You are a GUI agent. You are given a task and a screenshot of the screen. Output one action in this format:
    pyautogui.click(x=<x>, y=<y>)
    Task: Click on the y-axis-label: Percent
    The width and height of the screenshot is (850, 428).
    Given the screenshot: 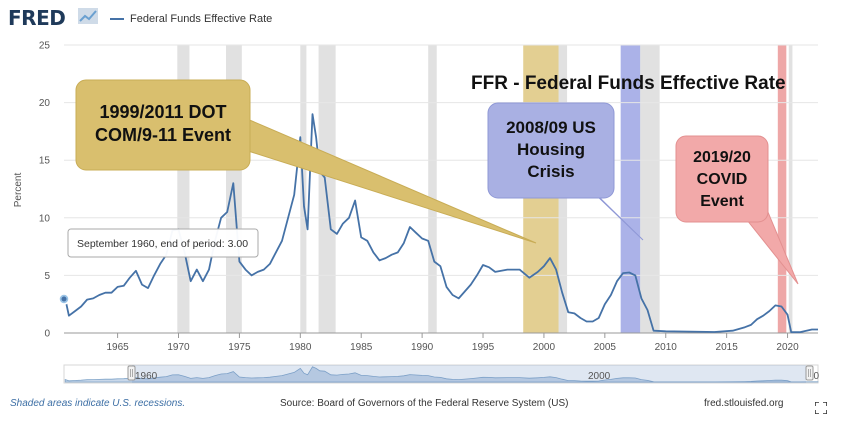 What is the action you would take?
    pyautogui.click(x=18, y=190)
    